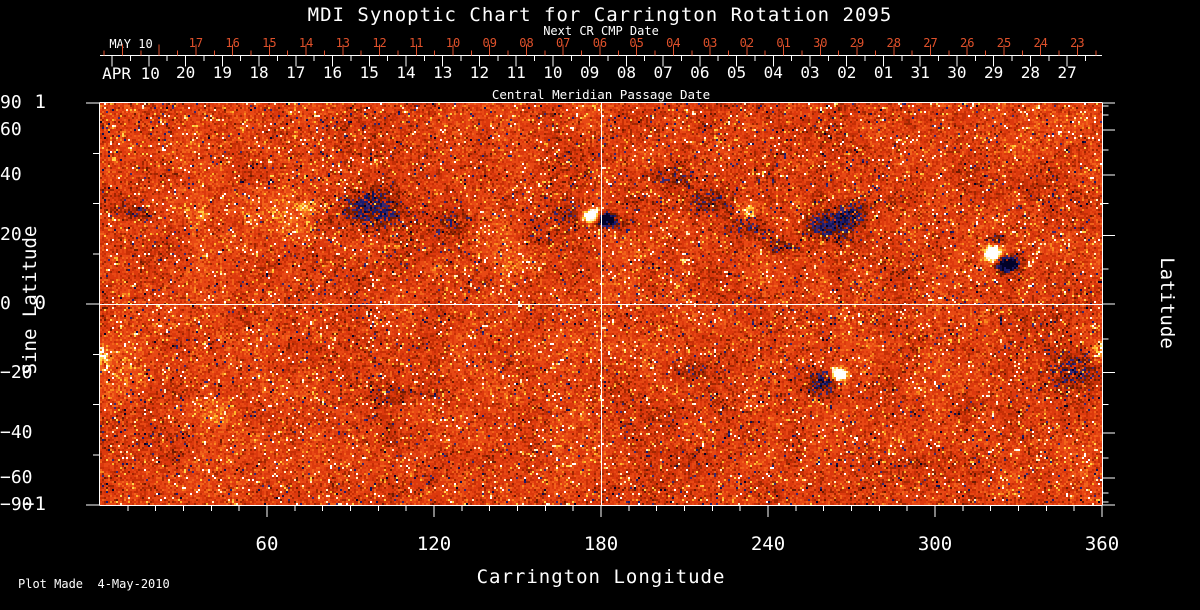 The height and width of the screenshot is (610, 1200). Describe the element at coordinates (1004, 43) in the screenshot. I see `tick-label: 25` at that location.